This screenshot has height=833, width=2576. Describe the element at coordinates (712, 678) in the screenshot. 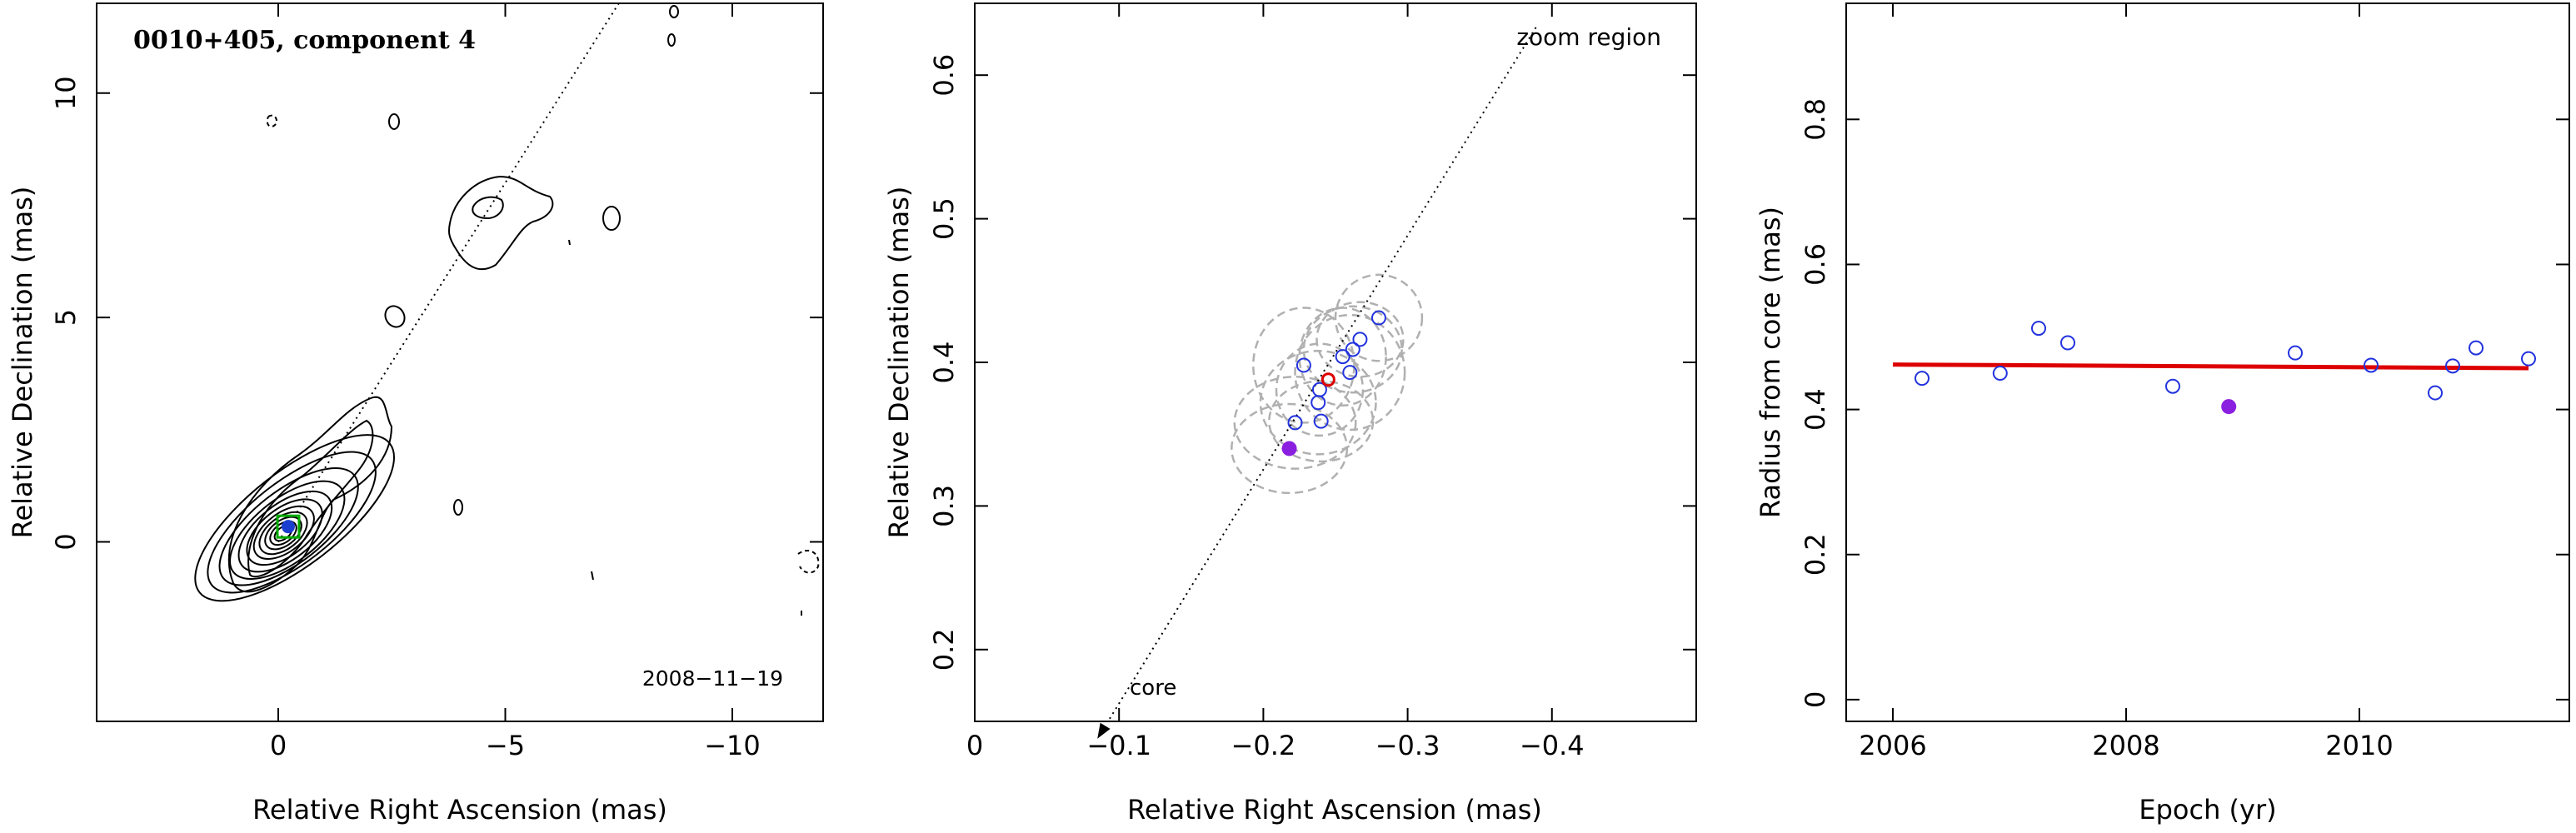

I see `epoch-date-label: 2008−11−19` at that location.